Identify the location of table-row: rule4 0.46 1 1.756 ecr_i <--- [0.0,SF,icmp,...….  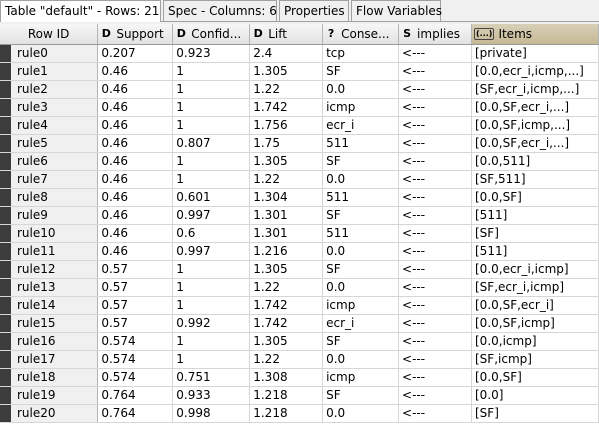
(299, 125).